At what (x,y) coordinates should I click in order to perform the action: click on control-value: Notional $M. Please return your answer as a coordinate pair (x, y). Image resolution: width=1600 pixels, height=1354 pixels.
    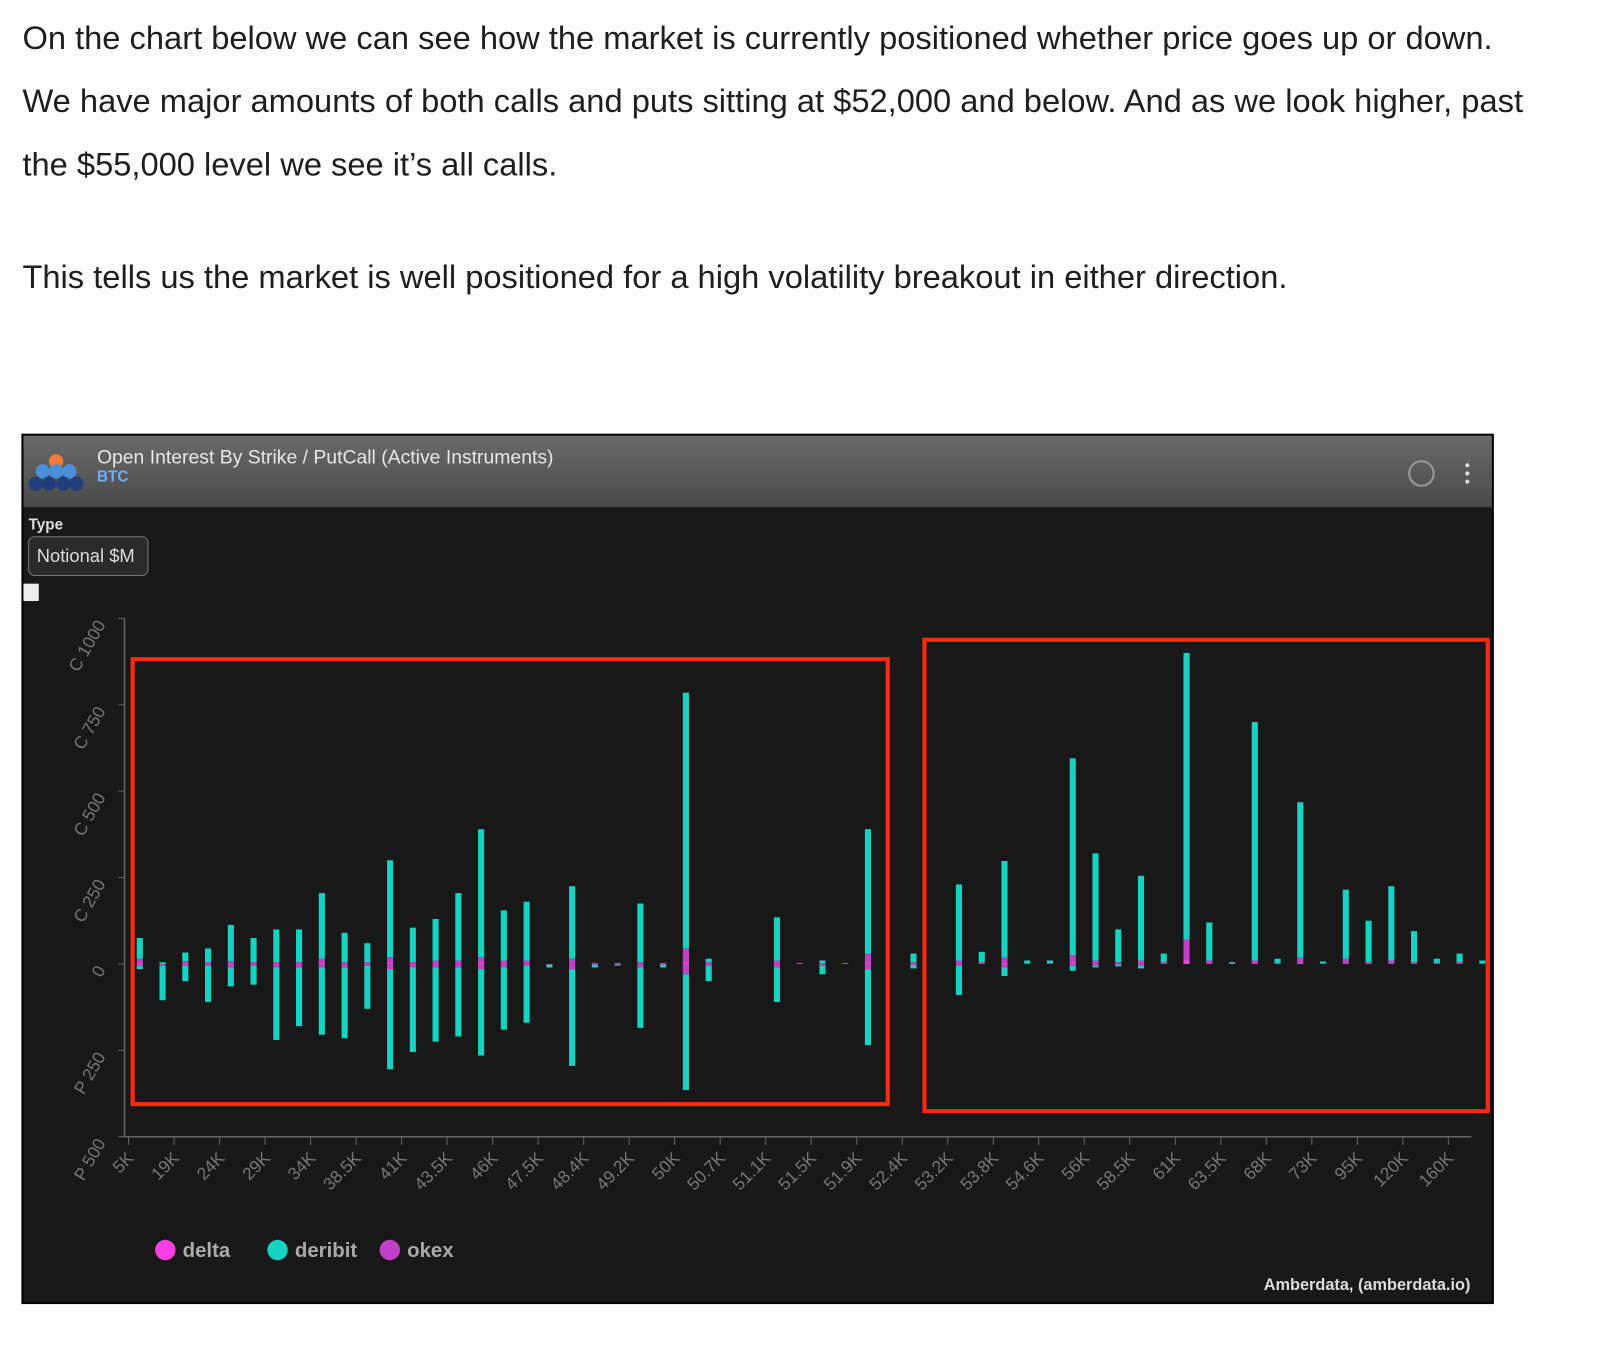
    Looking at the image, I should click on (86, 555).